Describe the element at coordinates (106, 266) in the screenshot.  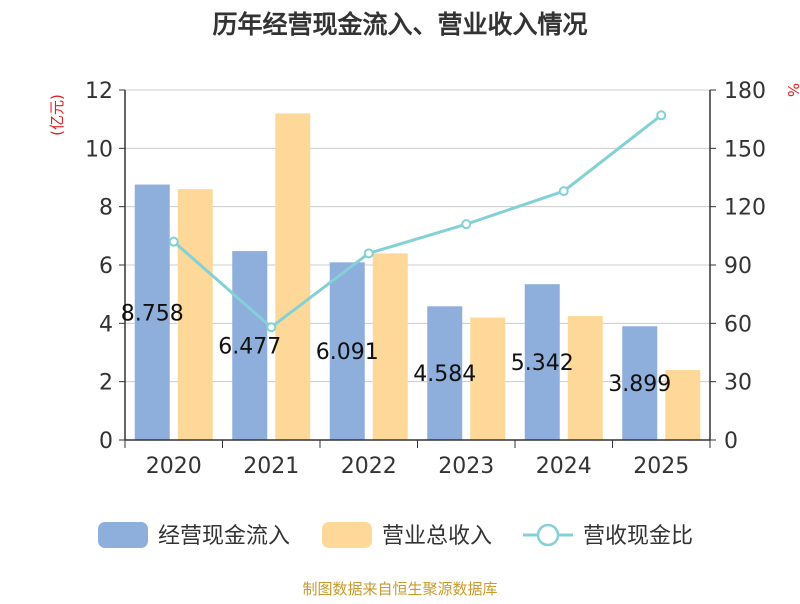
I see `y-left-tick-label: 6` at that location.